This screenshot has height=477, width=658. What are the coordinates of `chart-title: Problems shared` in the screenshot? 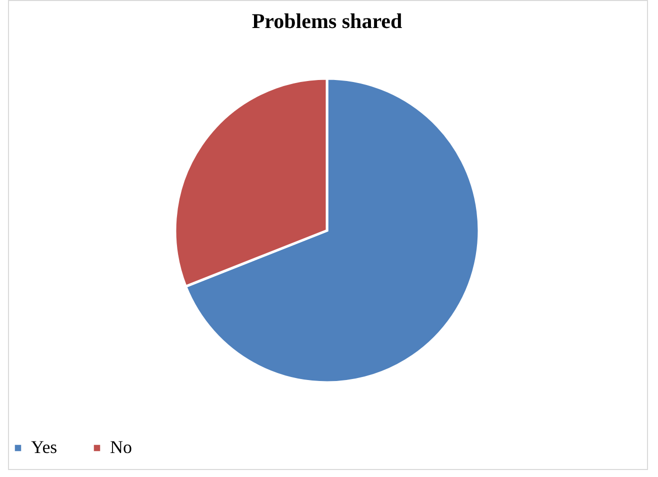 It's located at (327, 21).